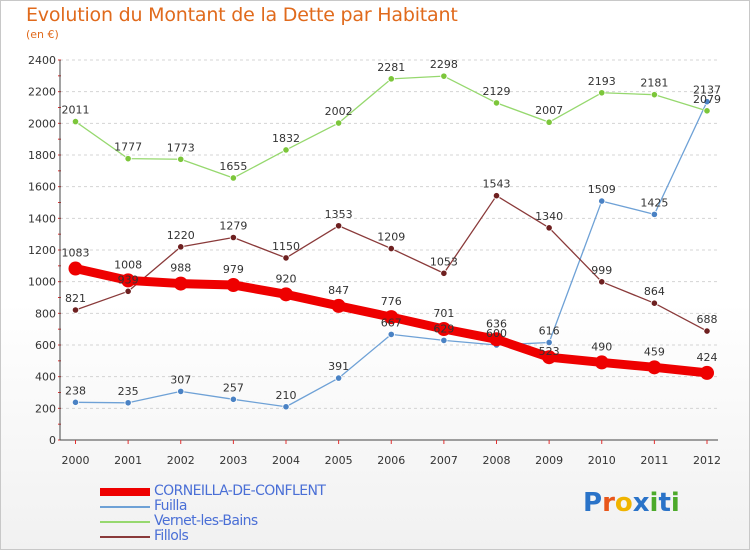 The height and width of the screenshot is (550, 750). What do you see at coordinates (602, 460) in the screenshot?
I see `x-tick-label: 2010` at bounding box center [602, 460].